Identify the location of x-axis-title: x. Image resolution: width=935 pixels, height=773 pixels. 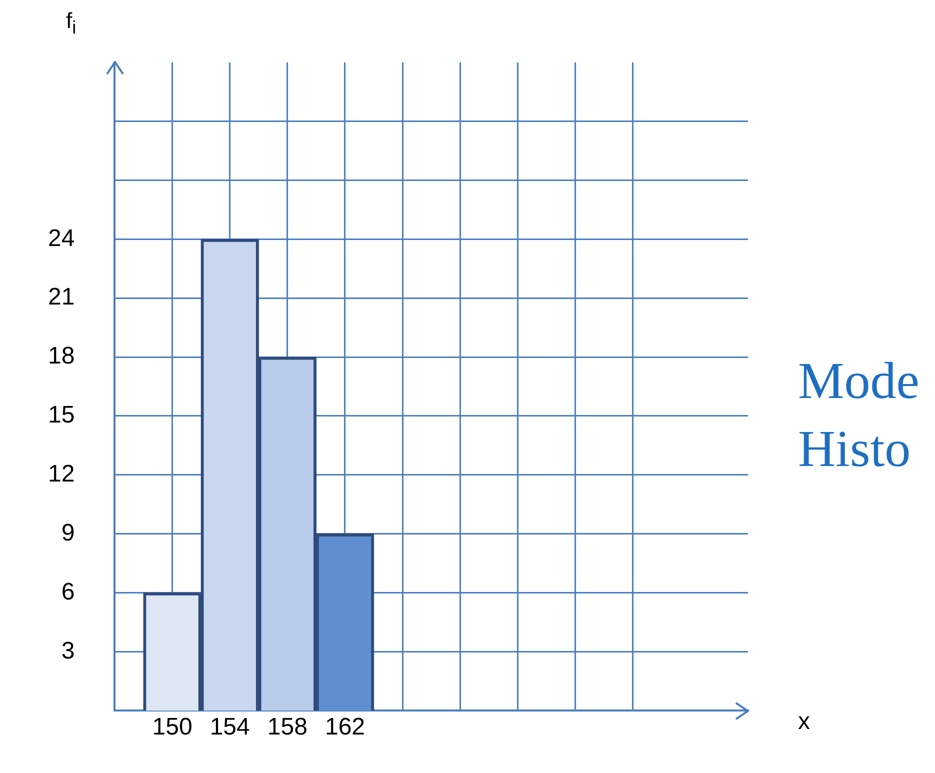
(804, 722).